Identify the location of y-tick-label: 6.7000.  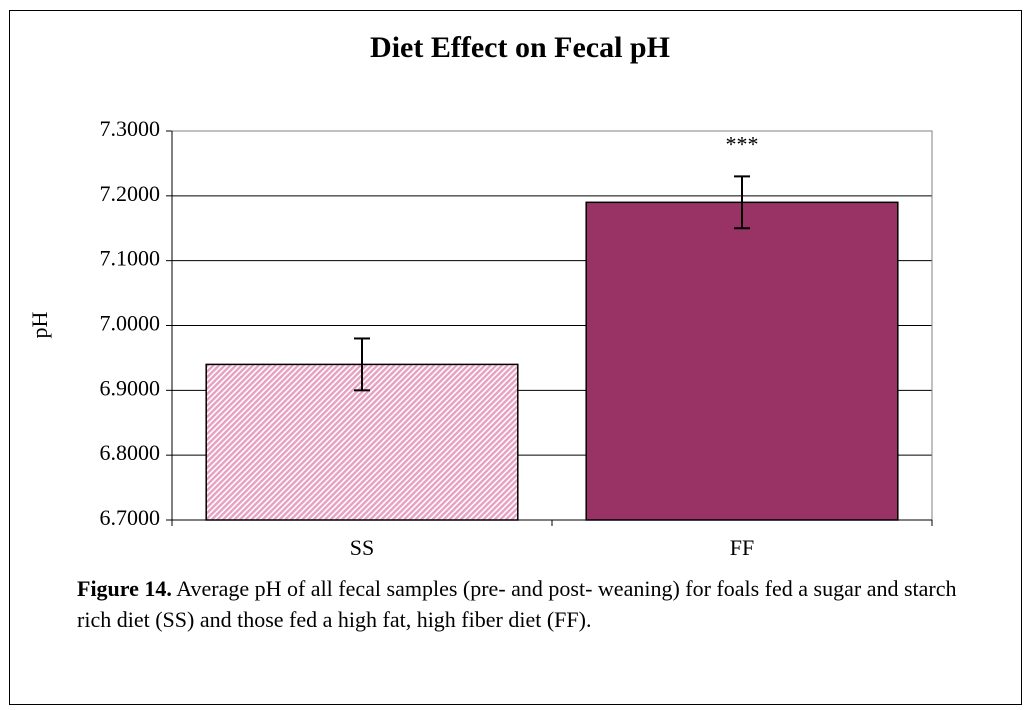
(130, 517).